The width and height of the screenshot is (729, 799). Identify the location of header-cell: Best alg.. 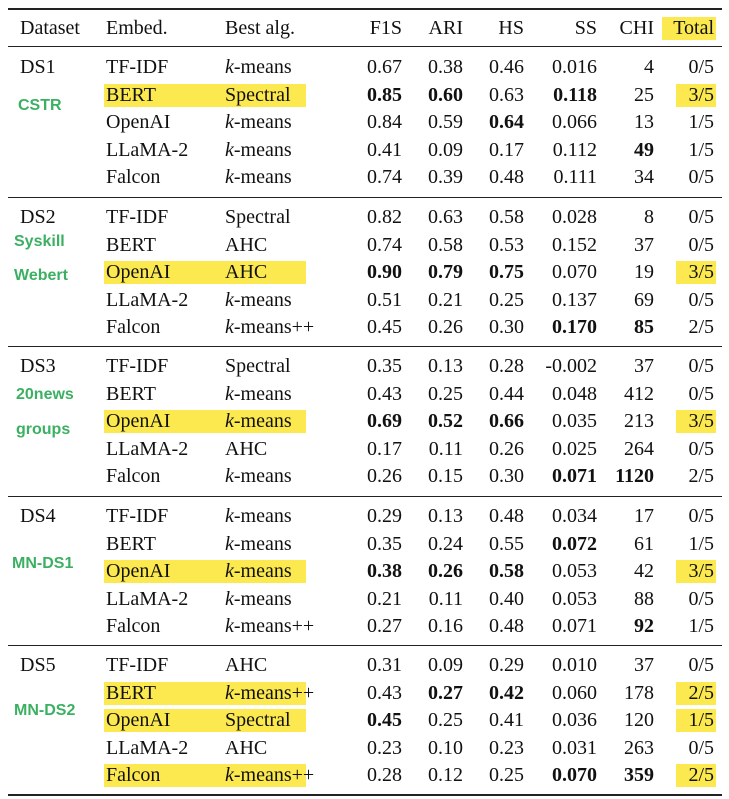
(260, 28).